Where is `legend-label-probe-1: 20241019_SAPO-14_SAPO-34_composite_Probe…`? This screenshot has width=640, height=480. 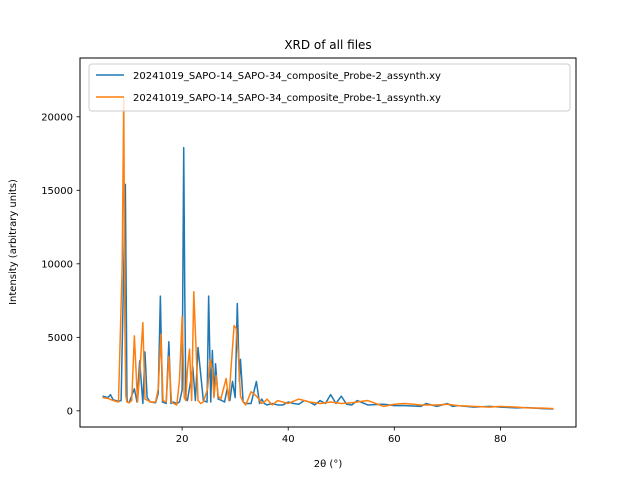
legend-label-probe-1: 20241019_SAPO-14_SAPO-34_composite_Probe… is located at coordinates (287, 98).